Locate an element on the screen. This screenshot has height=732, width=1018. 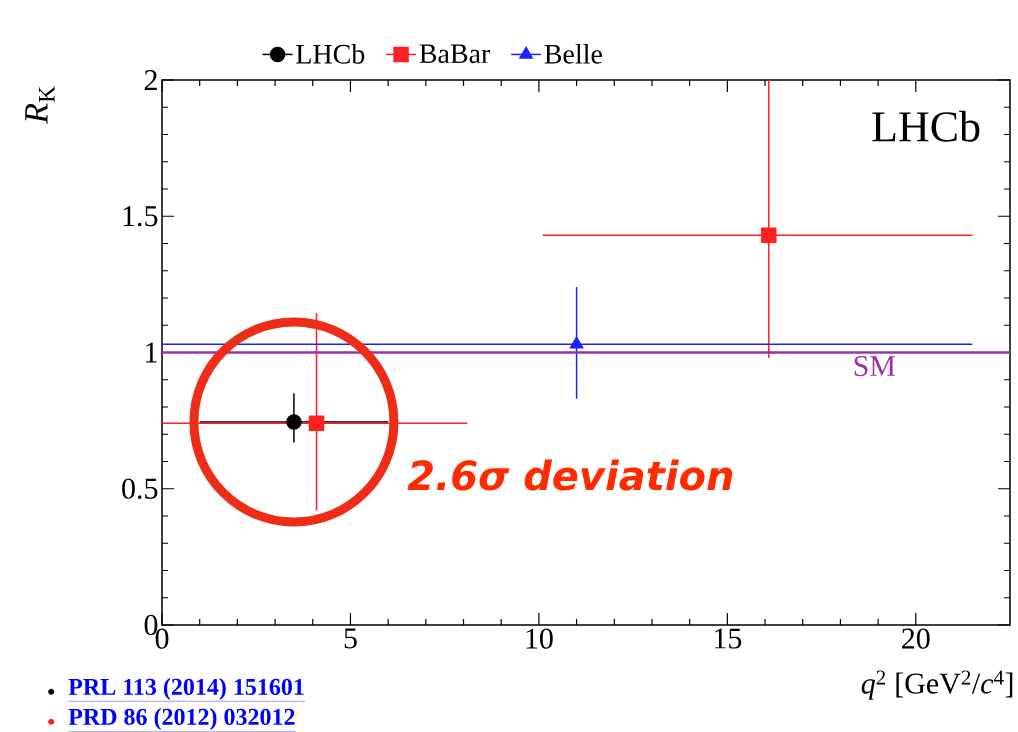
legend-label: LHCb is located at coordinates (330, 53).